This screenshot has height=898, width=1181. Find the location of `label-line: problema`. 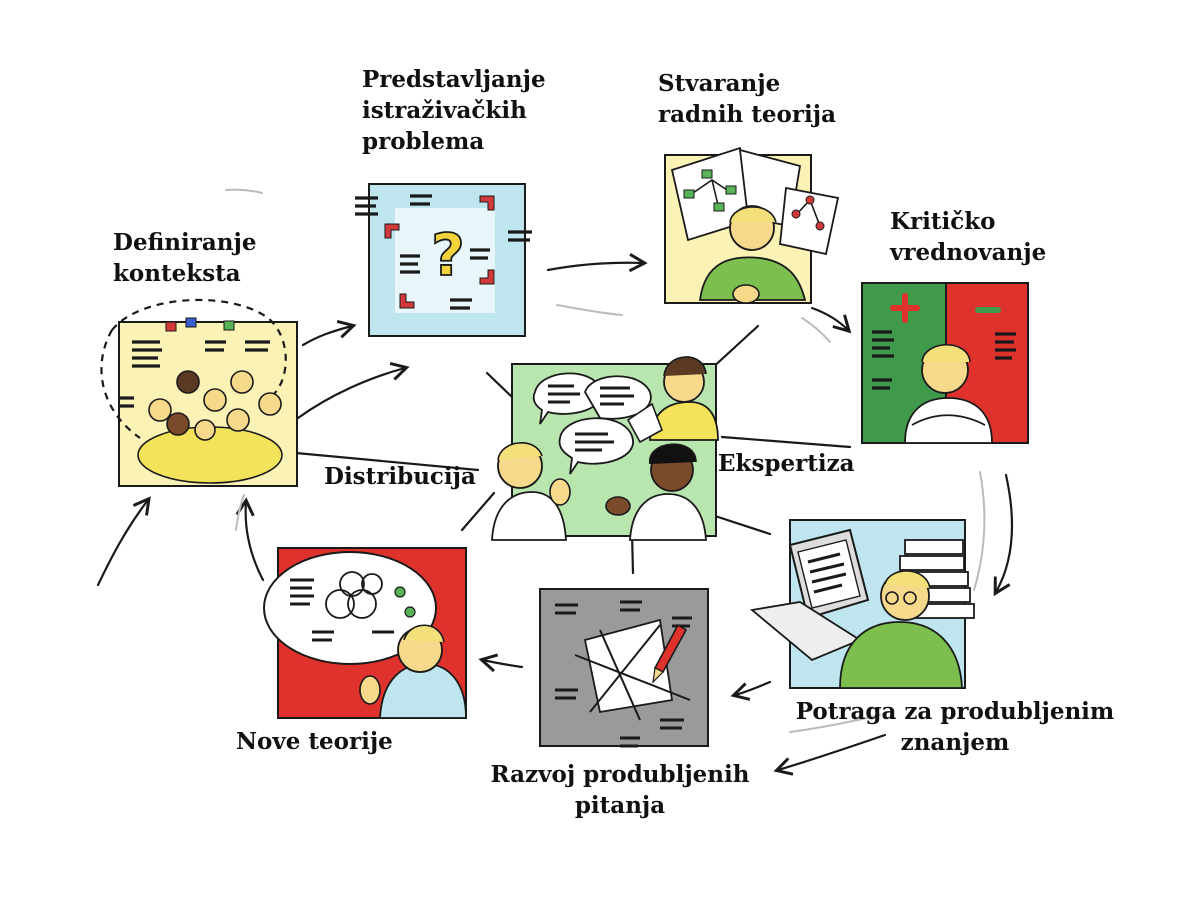

label-line: problema is located at coordinates (423, 141).